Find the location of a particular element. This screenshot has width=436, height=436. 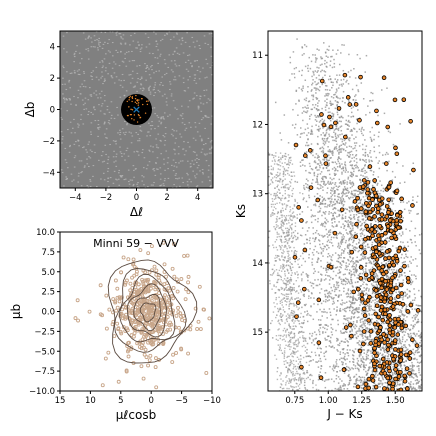

pm-xlabel: μℓcosb is located at coordinates (136, 415).